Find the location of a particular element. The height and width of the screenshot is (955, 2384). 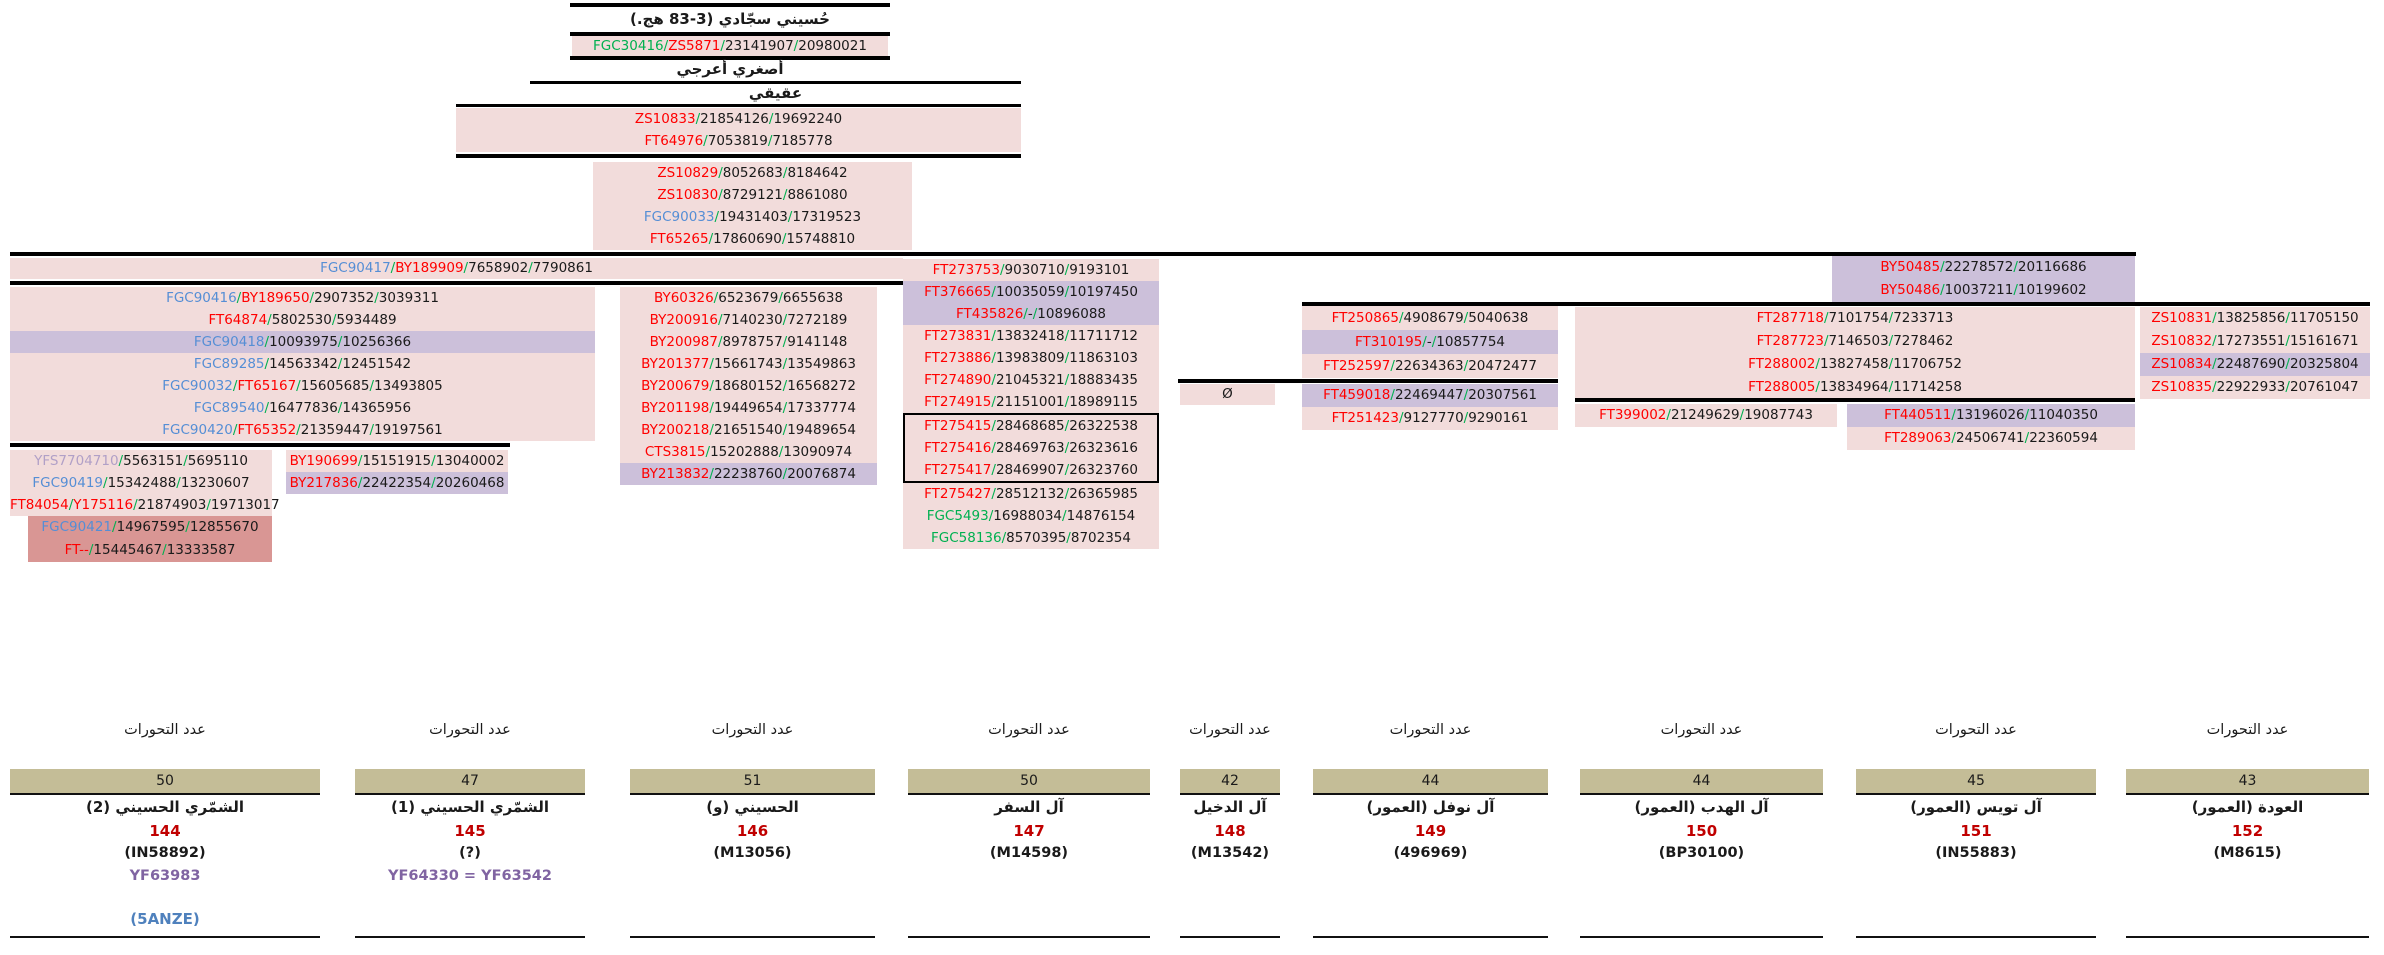

snp-row: FT252597/22634363/20472477 is located at coordinates (1430, 366).